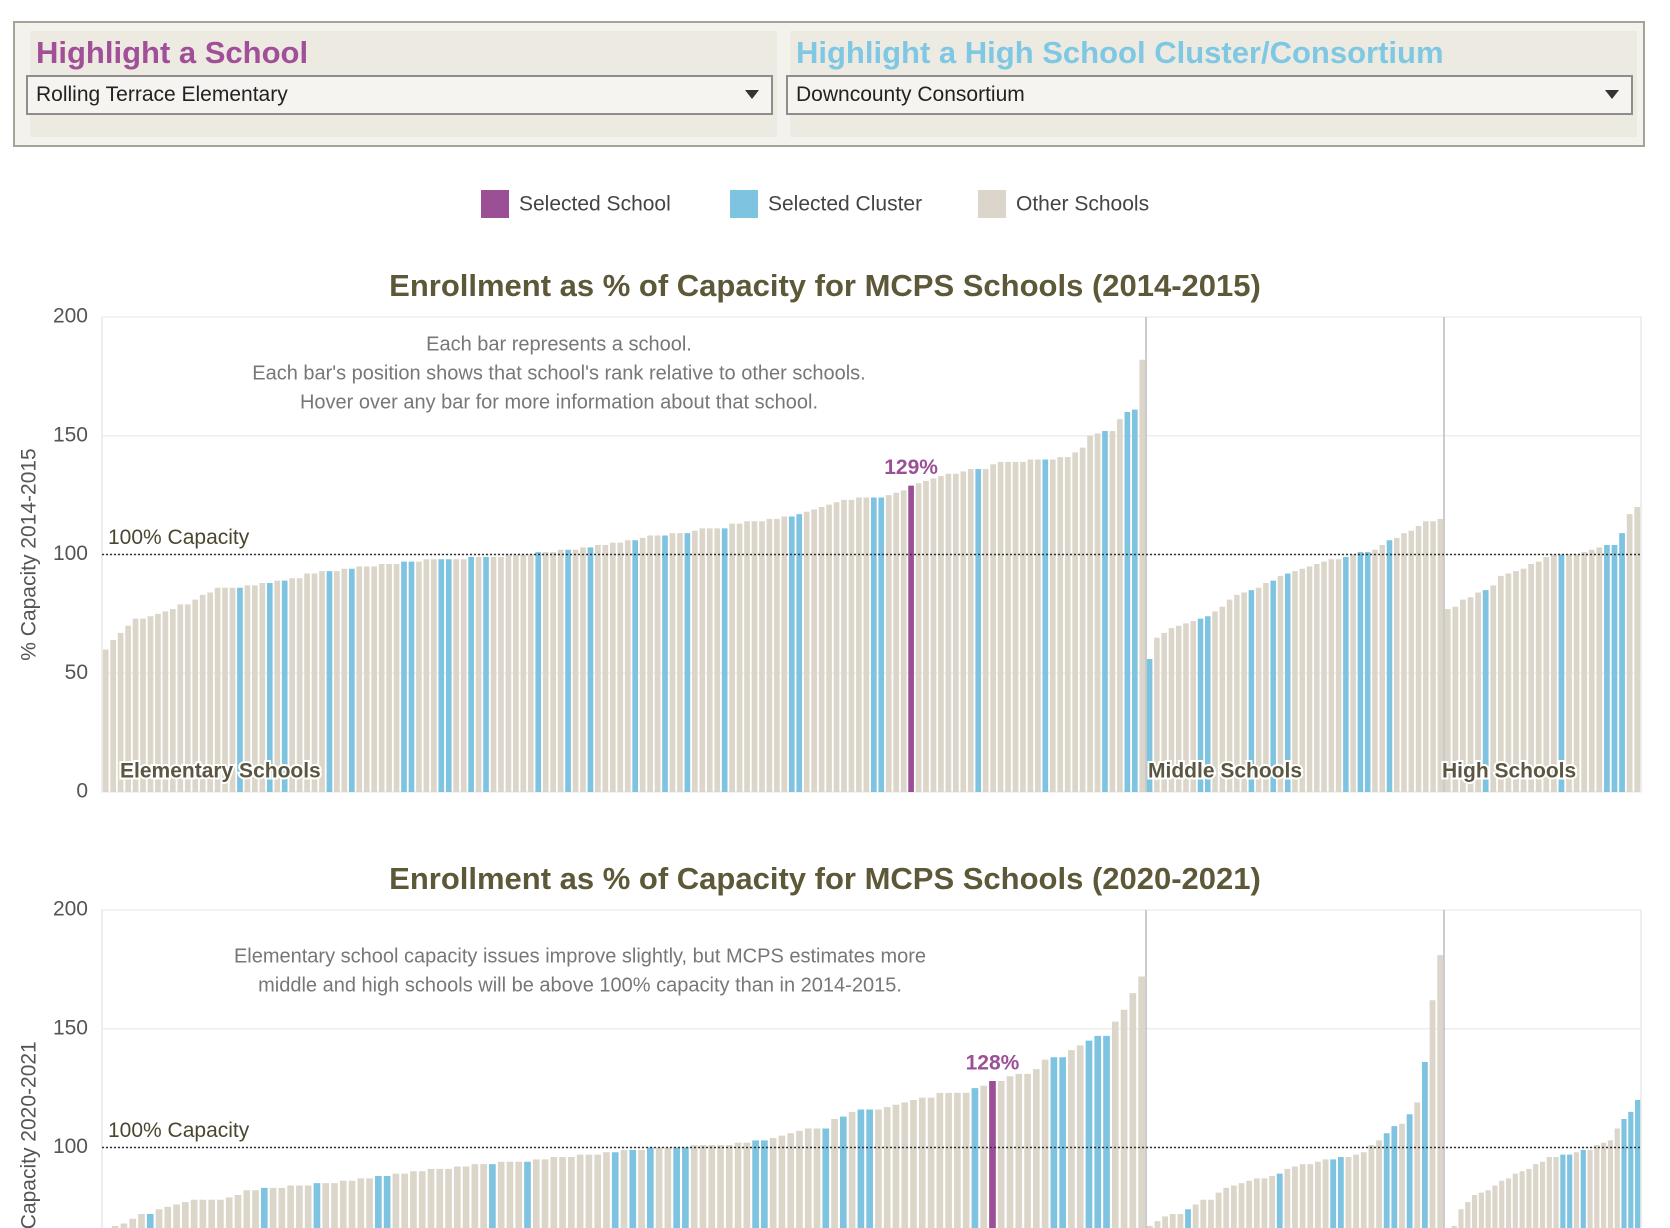  I want to click on value-label: 129%, so click(911, 467).